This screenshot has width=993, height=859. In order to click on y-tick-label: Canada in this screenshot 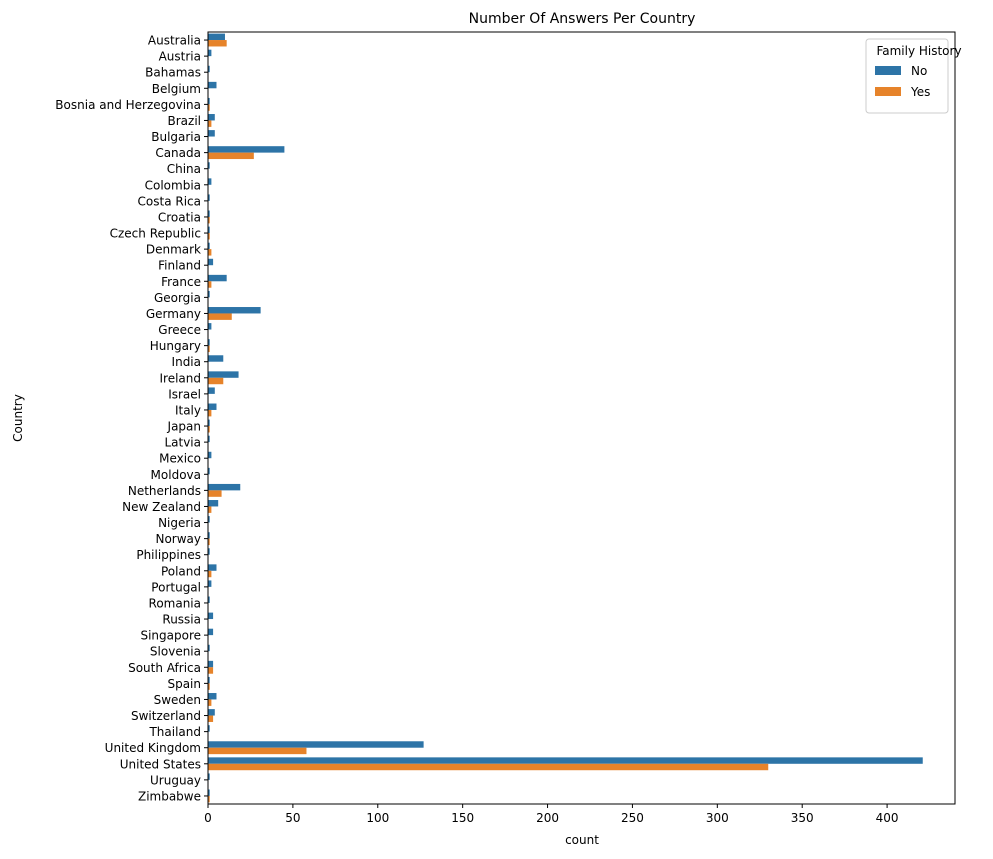, I will do `click(178, 153)`.